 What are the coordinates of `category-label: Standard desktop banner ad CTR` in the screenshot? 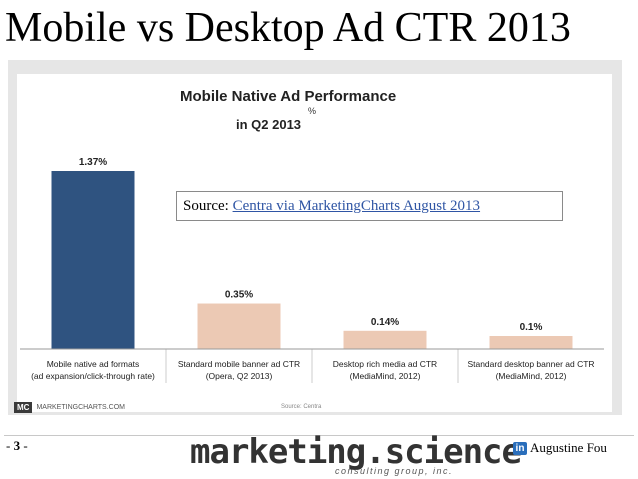 It's located at (530, 364).